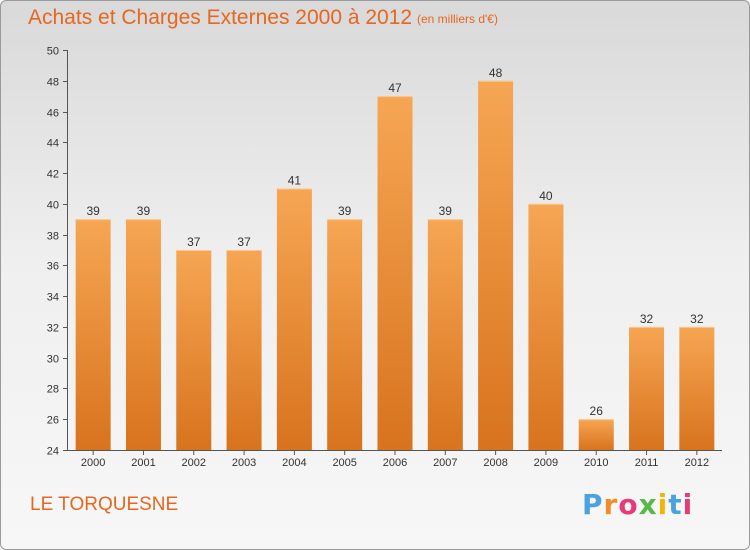 This screenshot has width=750, height=550. I want to click on chart-title: Achats et Charges Externes 2000 à 2012, so click(220, 17).